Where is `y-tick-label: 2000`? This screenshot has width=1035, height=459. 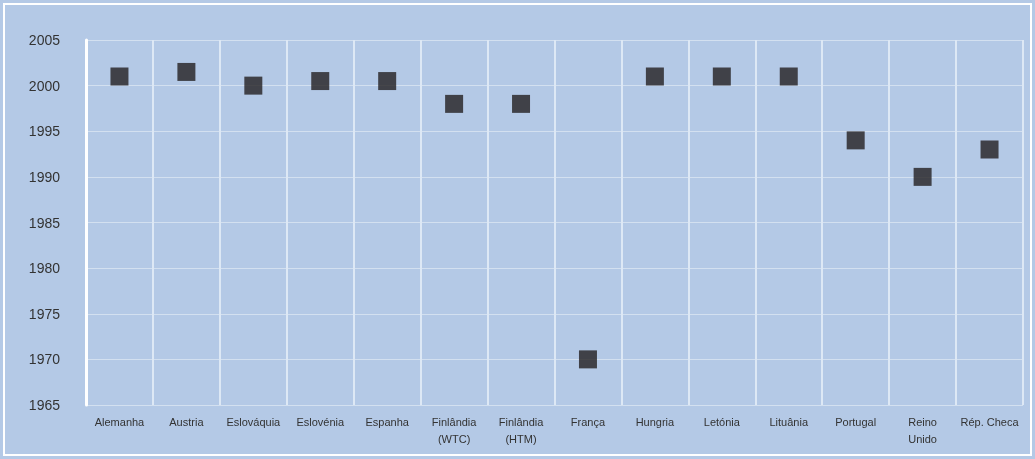 y-tick-label: 2000 is located at coordinates (44, 85).